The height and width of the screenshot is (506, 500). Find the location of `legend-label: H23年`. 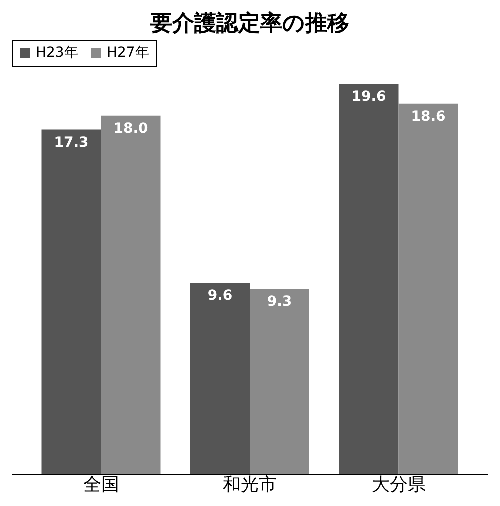

legend-label: H23年 is located at coordinates (57, 53).